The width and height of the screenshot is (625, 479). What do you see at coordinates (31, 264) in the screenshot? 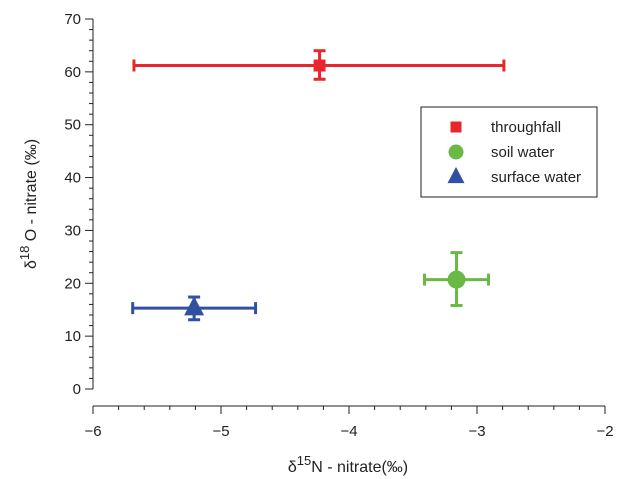
I see `y-axis-title-symbol: δ` at bounding box center [31, 264].